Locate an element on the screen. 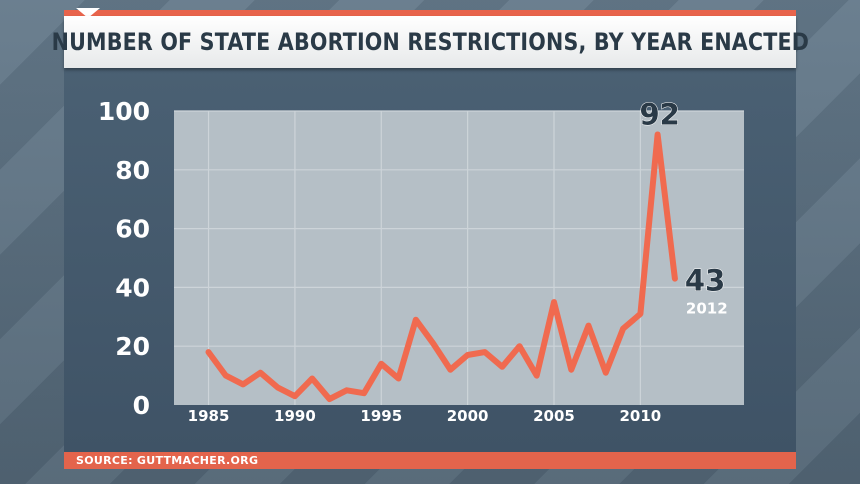 The height and width of the screenshot is (484, 860). y-tick-label: 20 is located at coordinates (132, 346).